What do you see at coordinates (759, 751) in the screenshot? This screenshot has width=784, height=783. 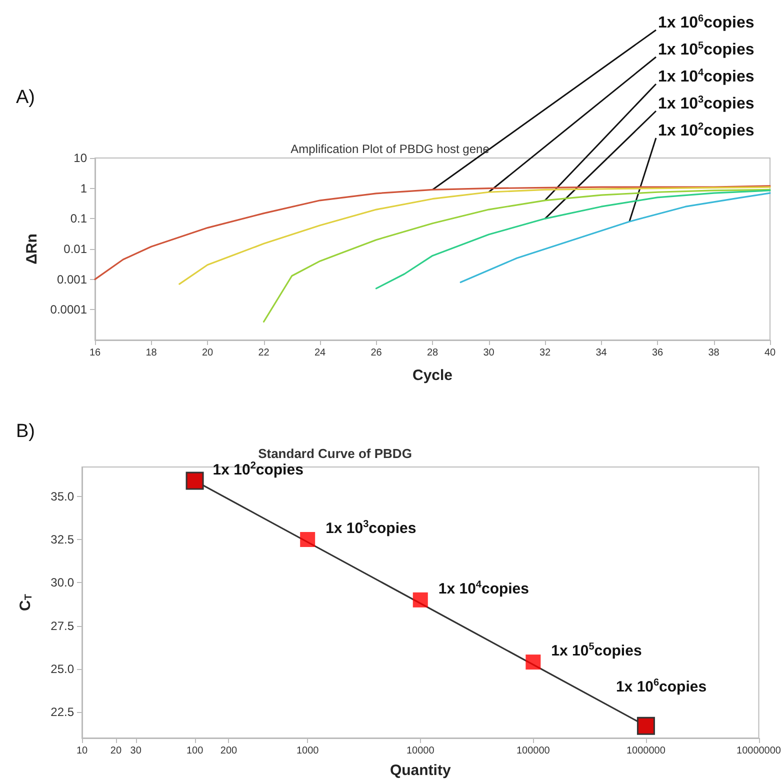 I see `x-tick-label: 10000000` at bounding box center [759, 751].